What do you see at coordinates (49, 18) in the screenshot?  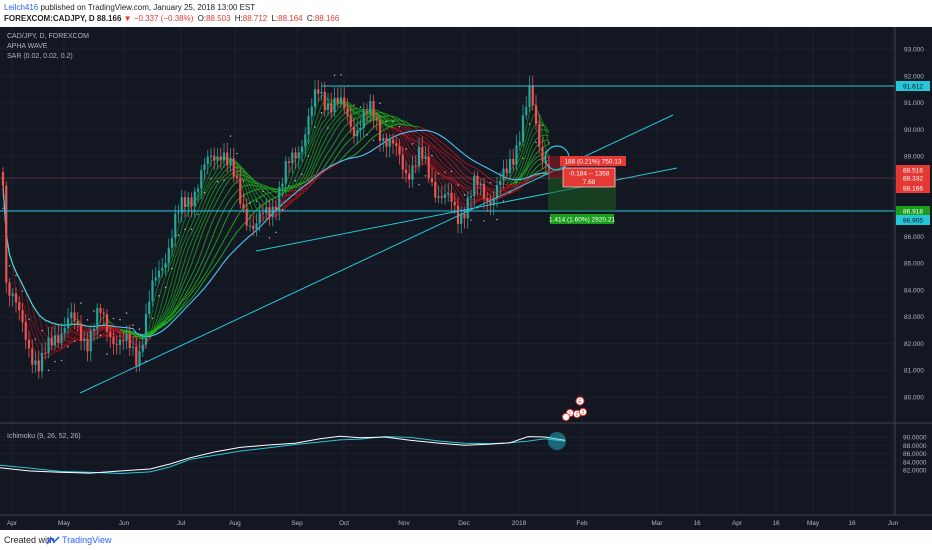 I see `symbol-name: FOREXCOM:CADJPY, D` at bounding box center [49, 18].